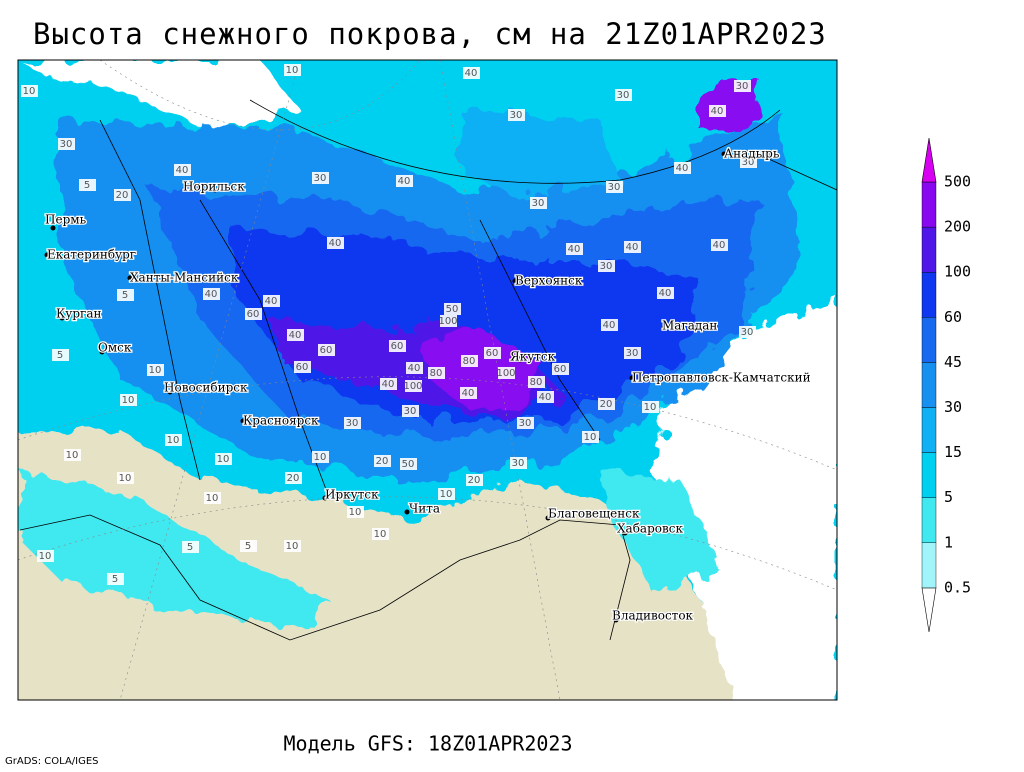  I want to click on city-label: Красноярск, so click(281, 421).